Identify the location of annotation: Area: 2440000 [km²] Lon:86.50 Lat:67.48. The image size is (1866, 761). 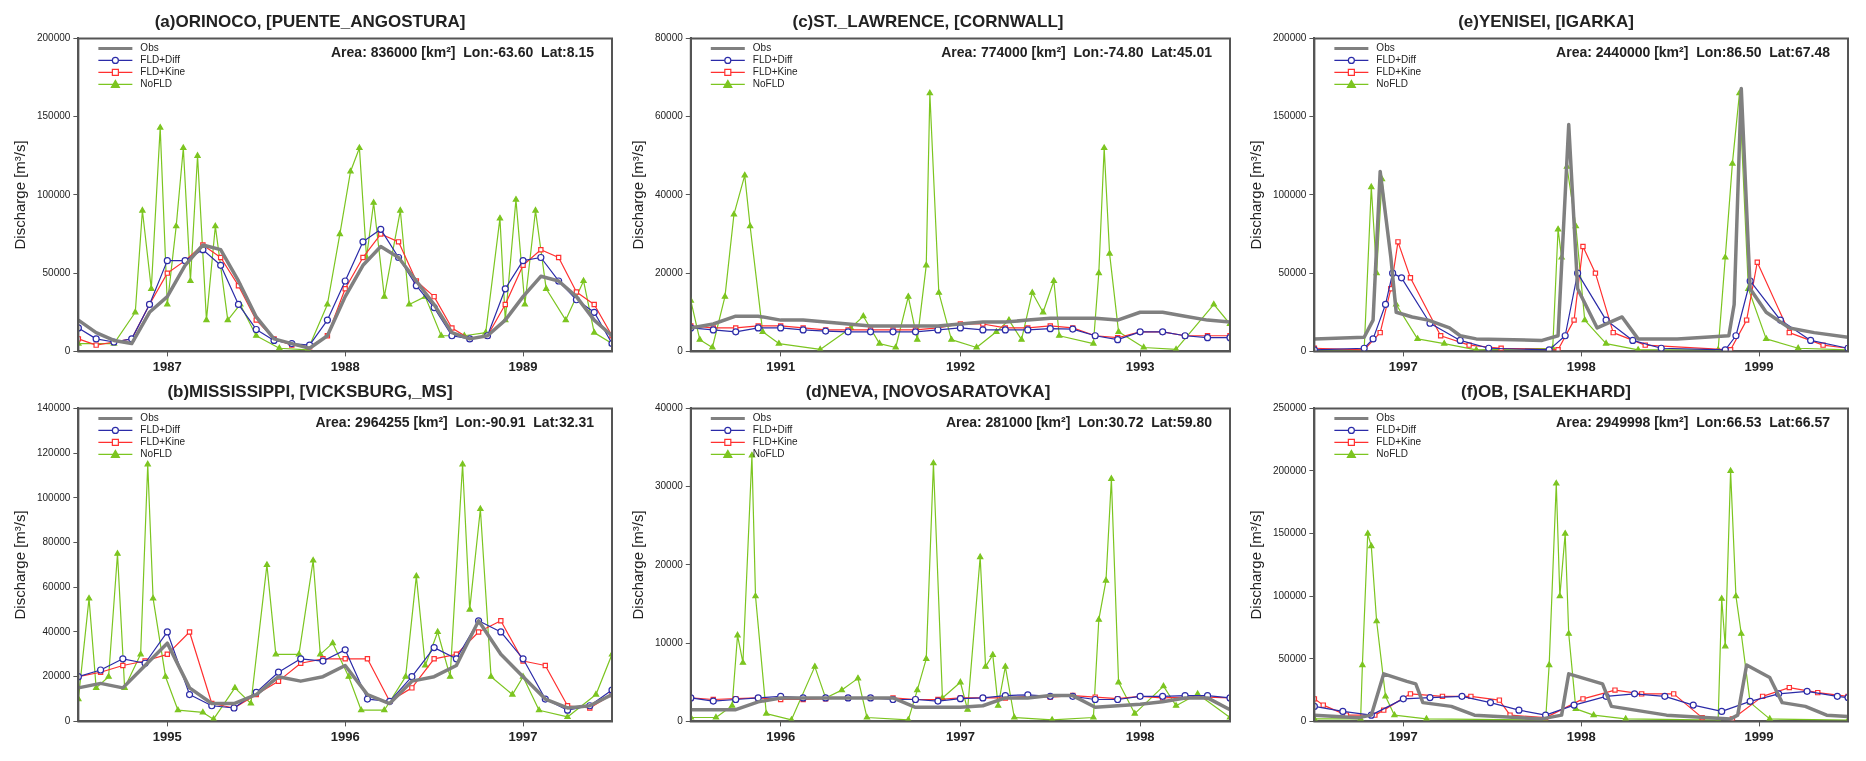
(1693, 52).